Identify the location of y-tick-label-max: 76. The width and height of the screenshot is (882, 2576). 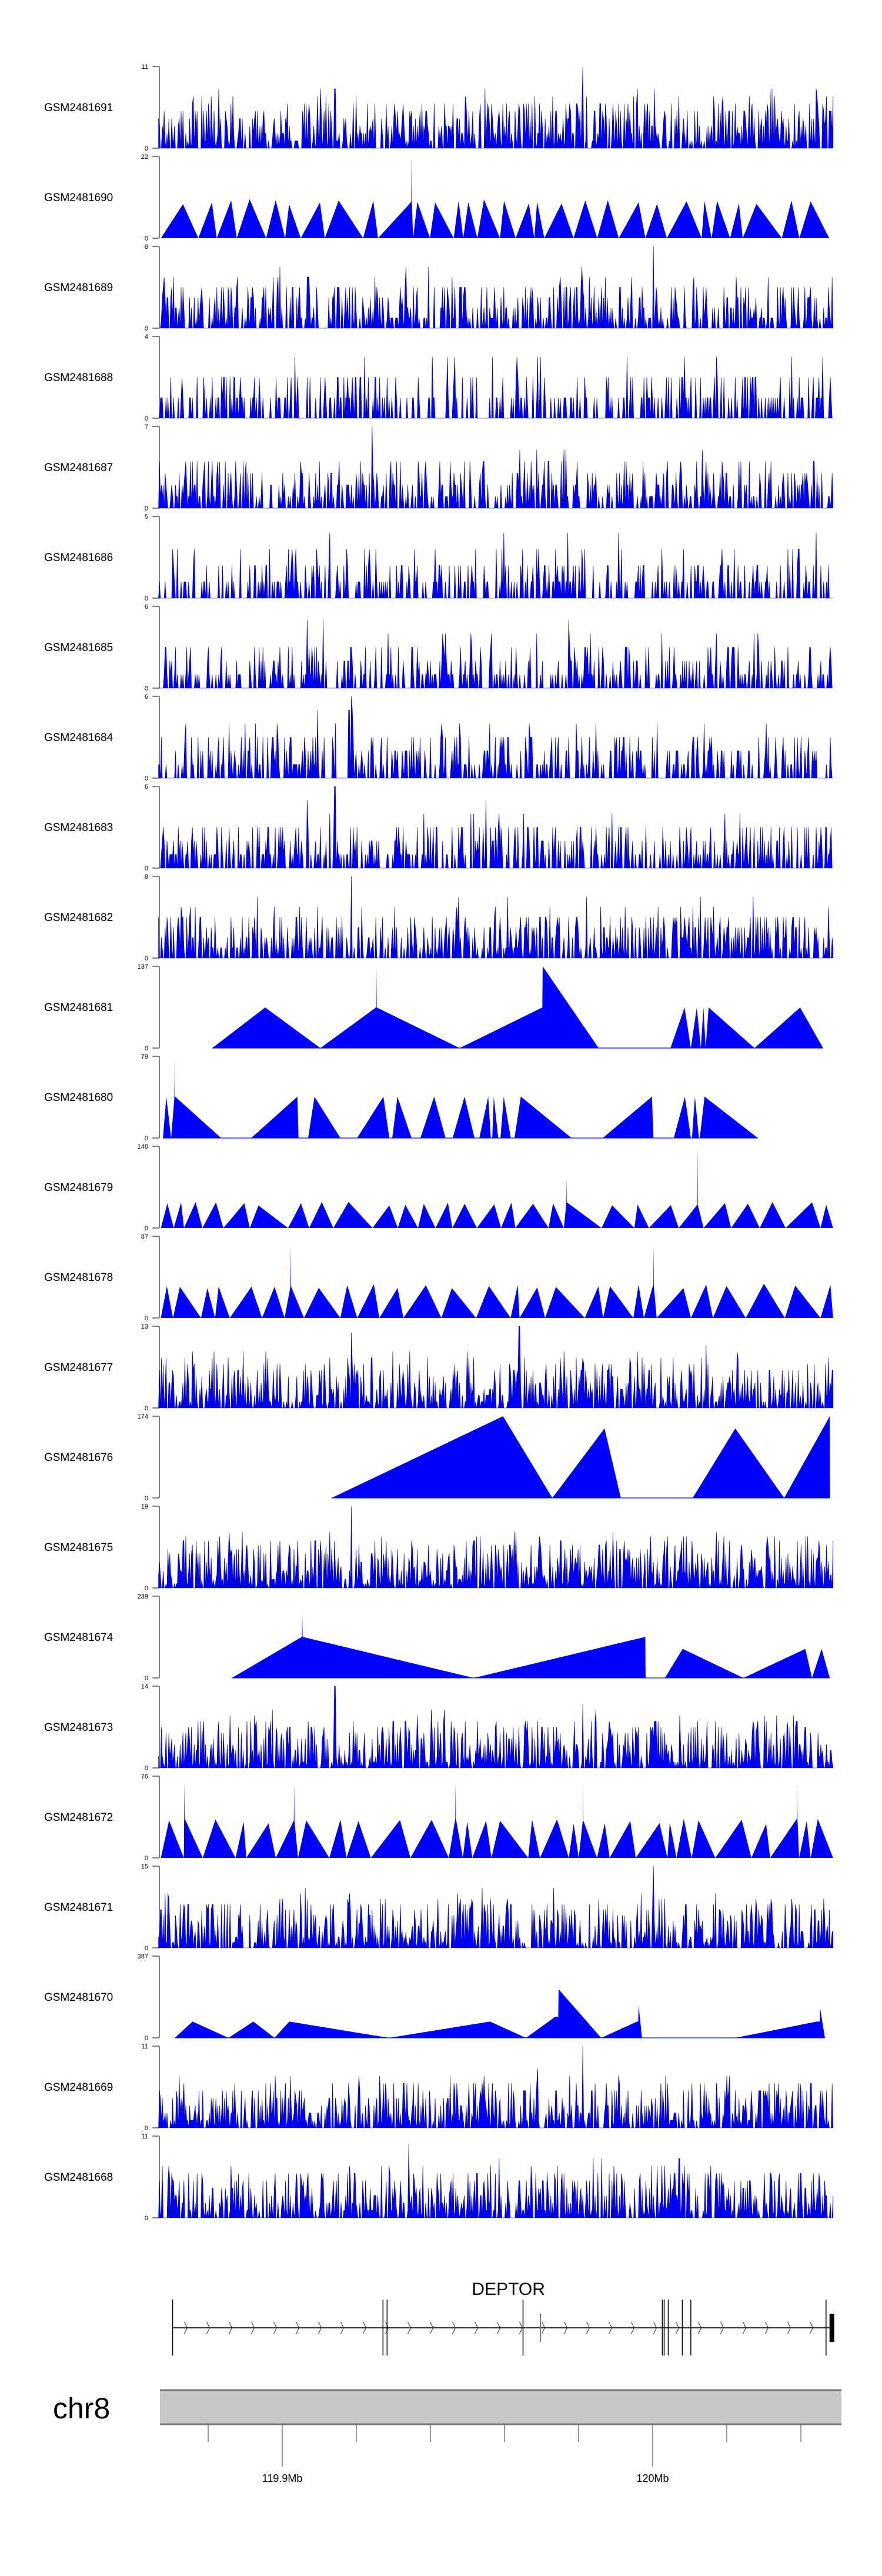
(144, 1776).